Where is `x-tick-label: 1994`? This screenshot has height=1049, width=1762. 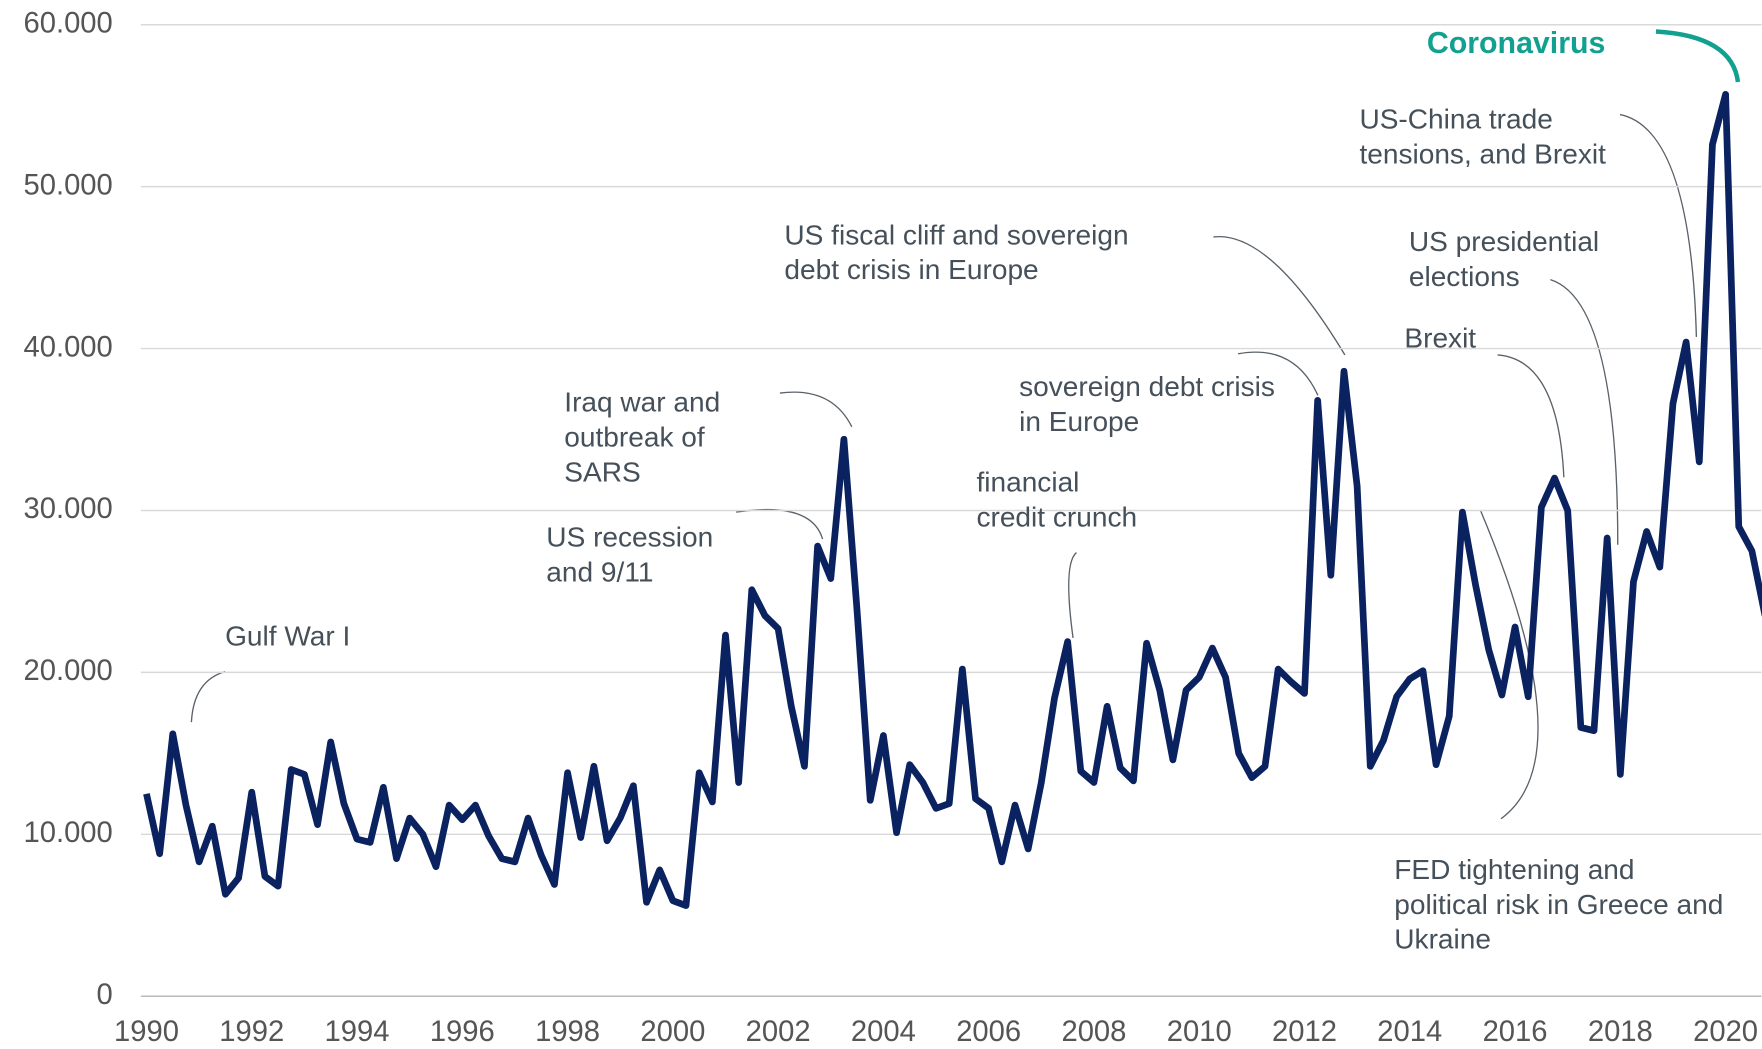
x-tick-label: 1994 is located at coordinates (357, 1032).